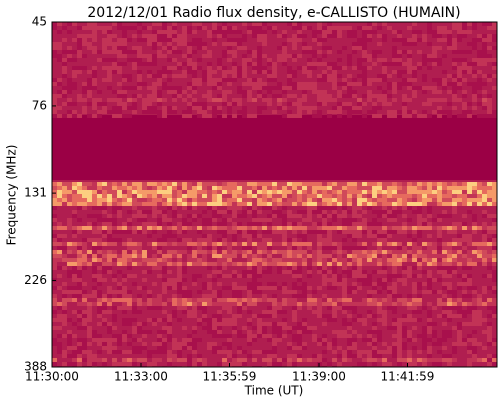 Image resolution: width=504 pixels, height=404 pixels. I want to click on y-tick-label: 45, so click(39, 22).